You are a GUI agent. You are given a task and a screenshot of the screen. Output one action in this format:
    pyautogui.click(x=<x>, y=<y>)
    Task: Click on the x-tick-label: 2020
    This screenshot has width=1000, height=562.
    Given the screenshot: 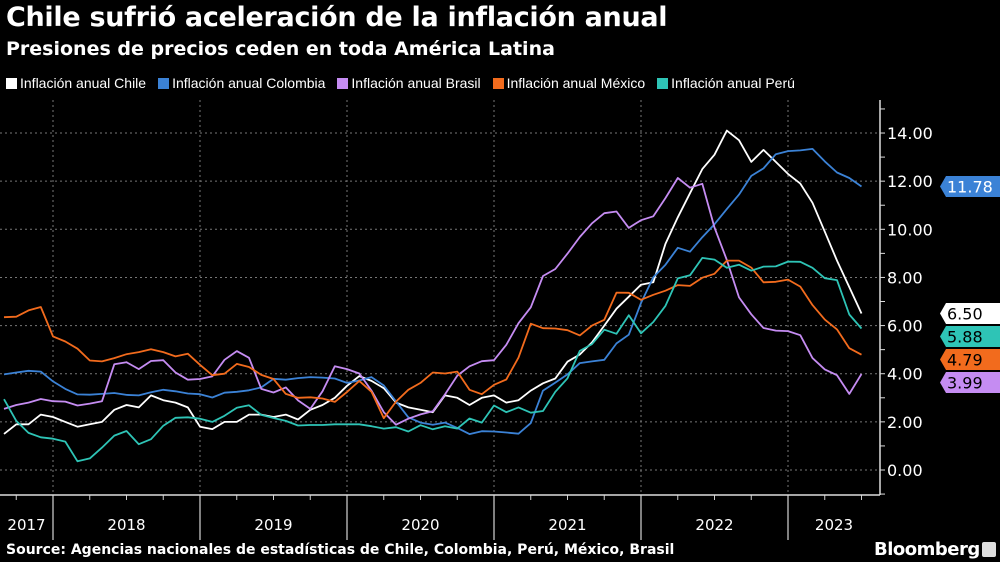 What is the action you would take?
    pyautogui.click(x=420, y=525)
    